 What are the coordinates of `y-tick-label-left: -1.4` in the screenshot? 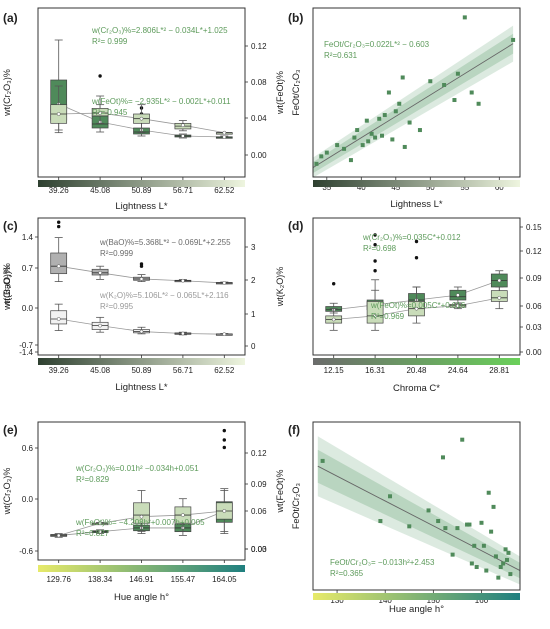 It's located at (26, 352).